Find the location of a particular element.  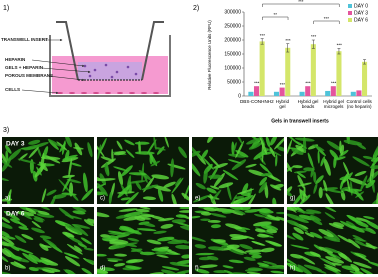

panel-letter: e) is located at coordinates (197, 199).